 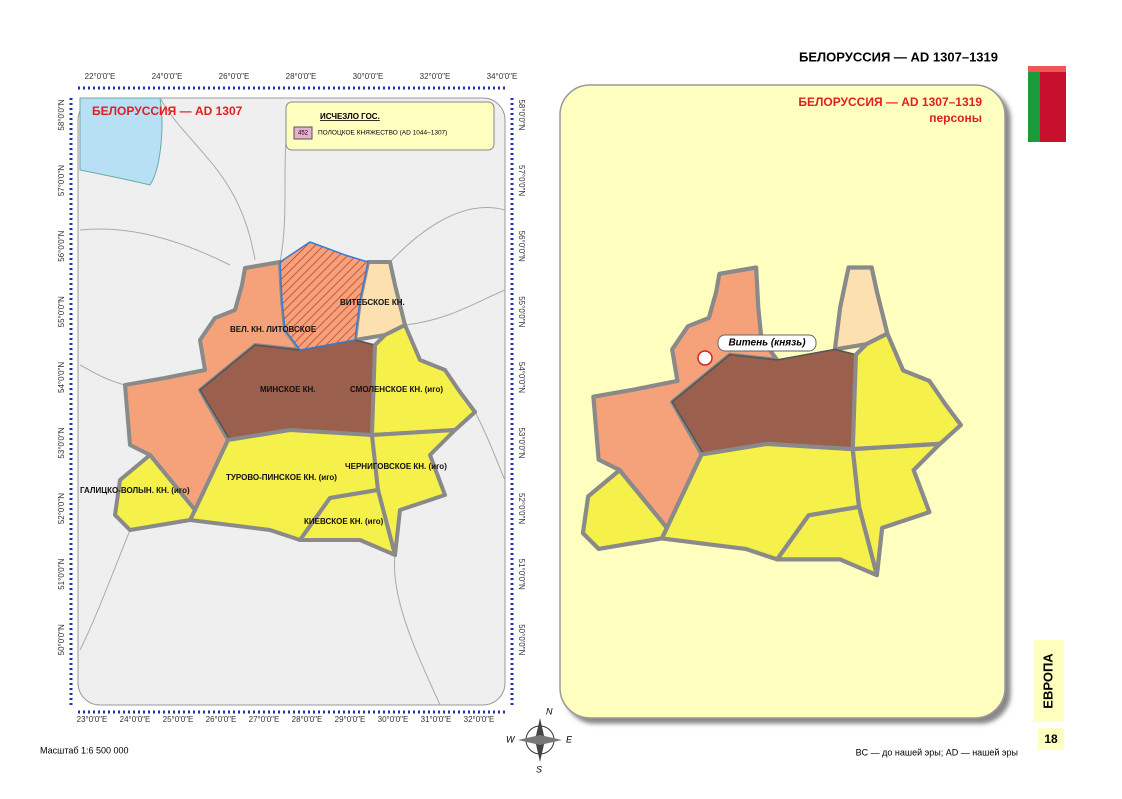 I want to click on compass-n: N, so click(x=549, y=711).